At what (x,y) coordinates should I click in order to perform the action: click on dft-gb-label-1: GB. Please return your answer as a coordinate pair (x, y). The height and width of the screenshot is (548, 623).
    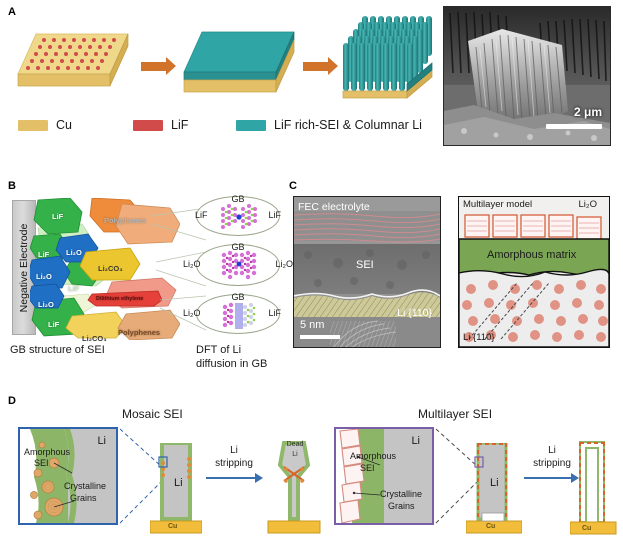
    Looking at the image, I should click on (238, 199).